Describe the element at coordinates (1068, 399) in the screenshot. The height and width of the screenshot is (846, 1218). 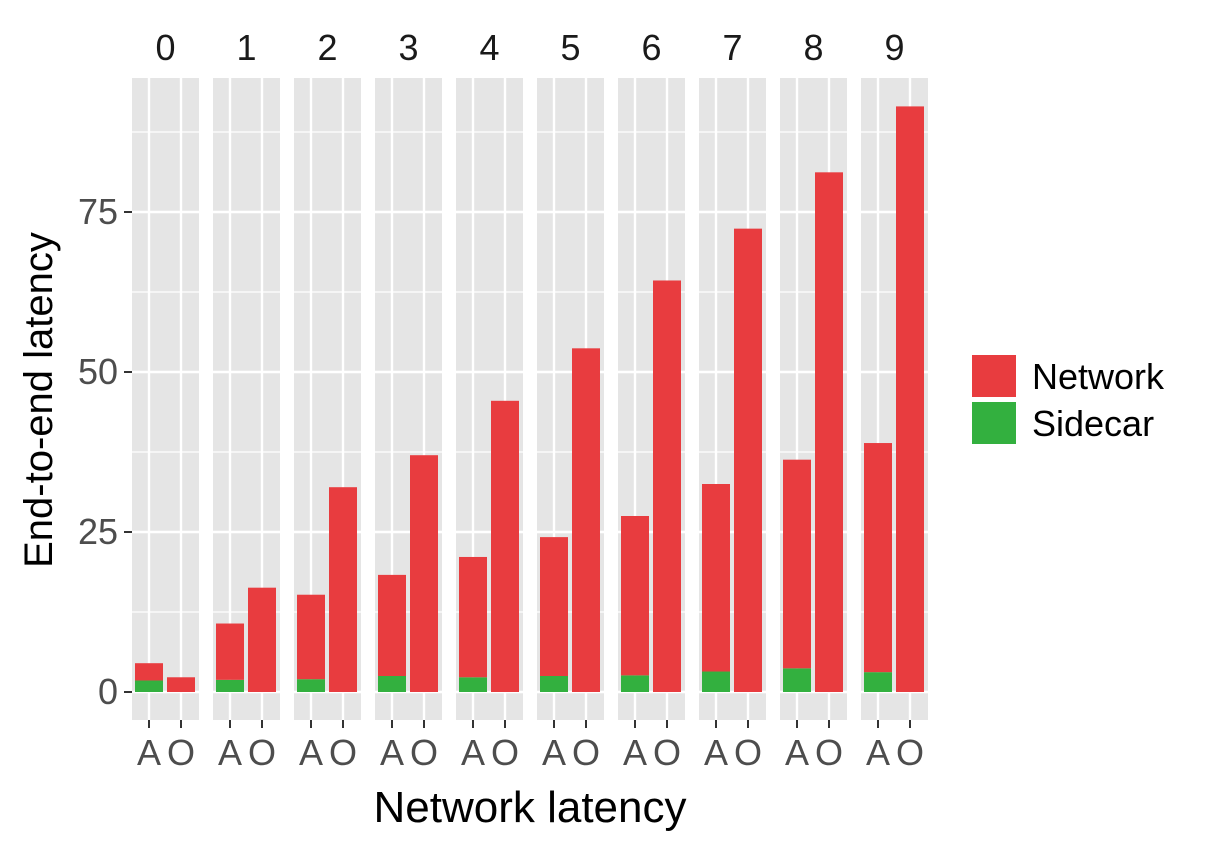
I see `legend: Network Sidecar` at that location.